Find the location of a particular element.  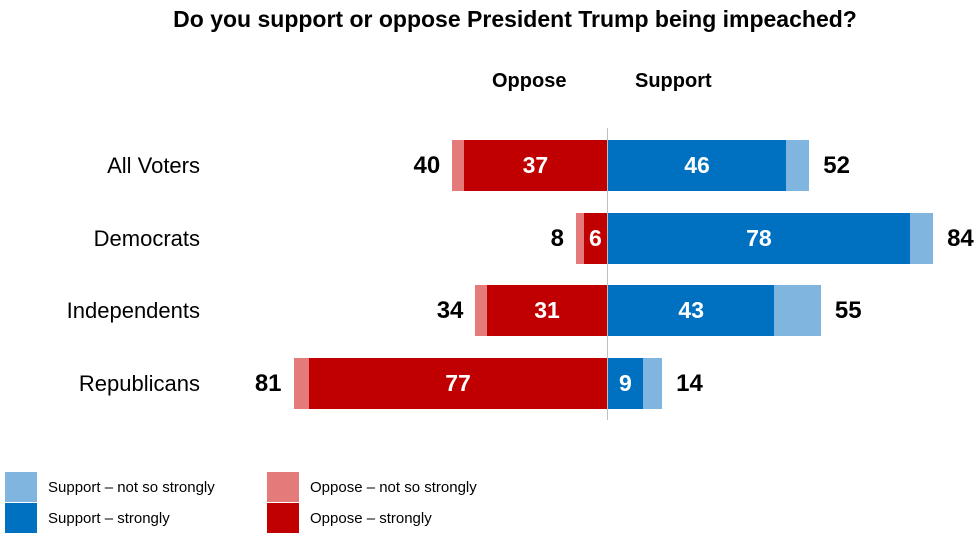

data-label-oppose-strongly: 31 is located at coordinates (547, 310).